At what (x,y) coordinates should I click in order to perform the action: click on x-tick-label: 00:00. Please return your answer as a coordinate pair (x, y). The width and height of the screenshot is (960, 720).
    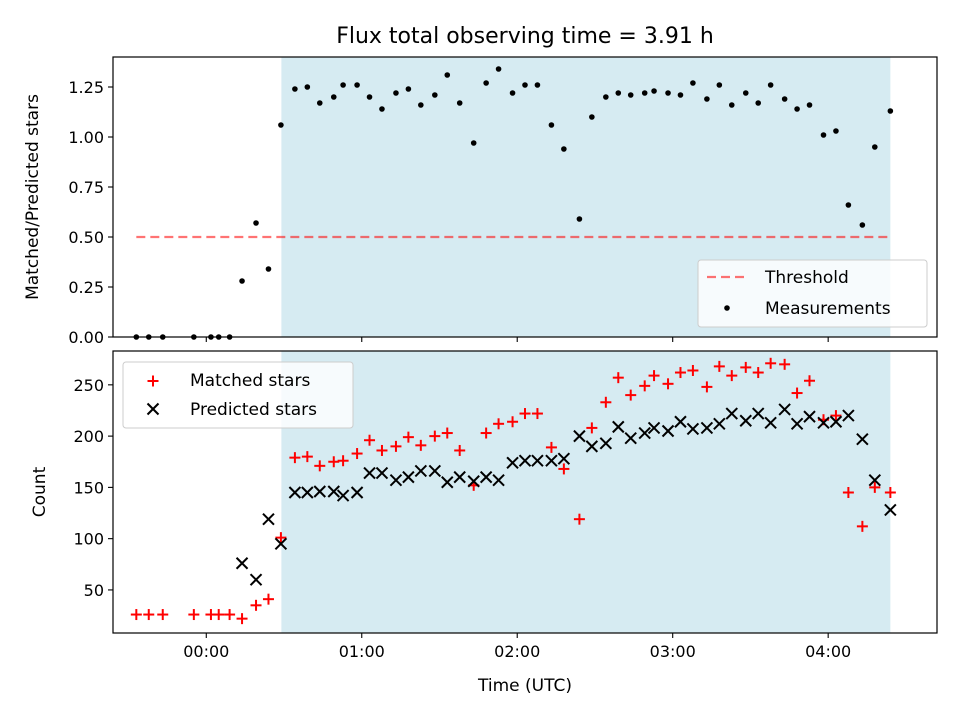
    Looking at the image, I should click on (206, 651).